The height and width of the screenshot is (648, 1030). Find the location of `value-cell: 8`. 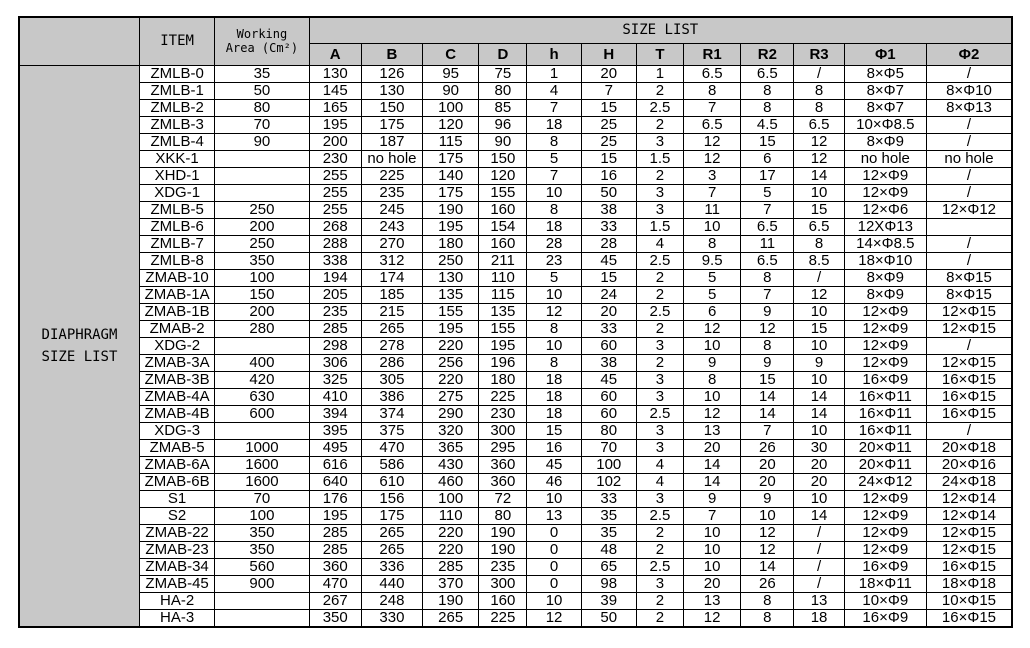

value-cell: 8 is located at coordinates (712, 379).